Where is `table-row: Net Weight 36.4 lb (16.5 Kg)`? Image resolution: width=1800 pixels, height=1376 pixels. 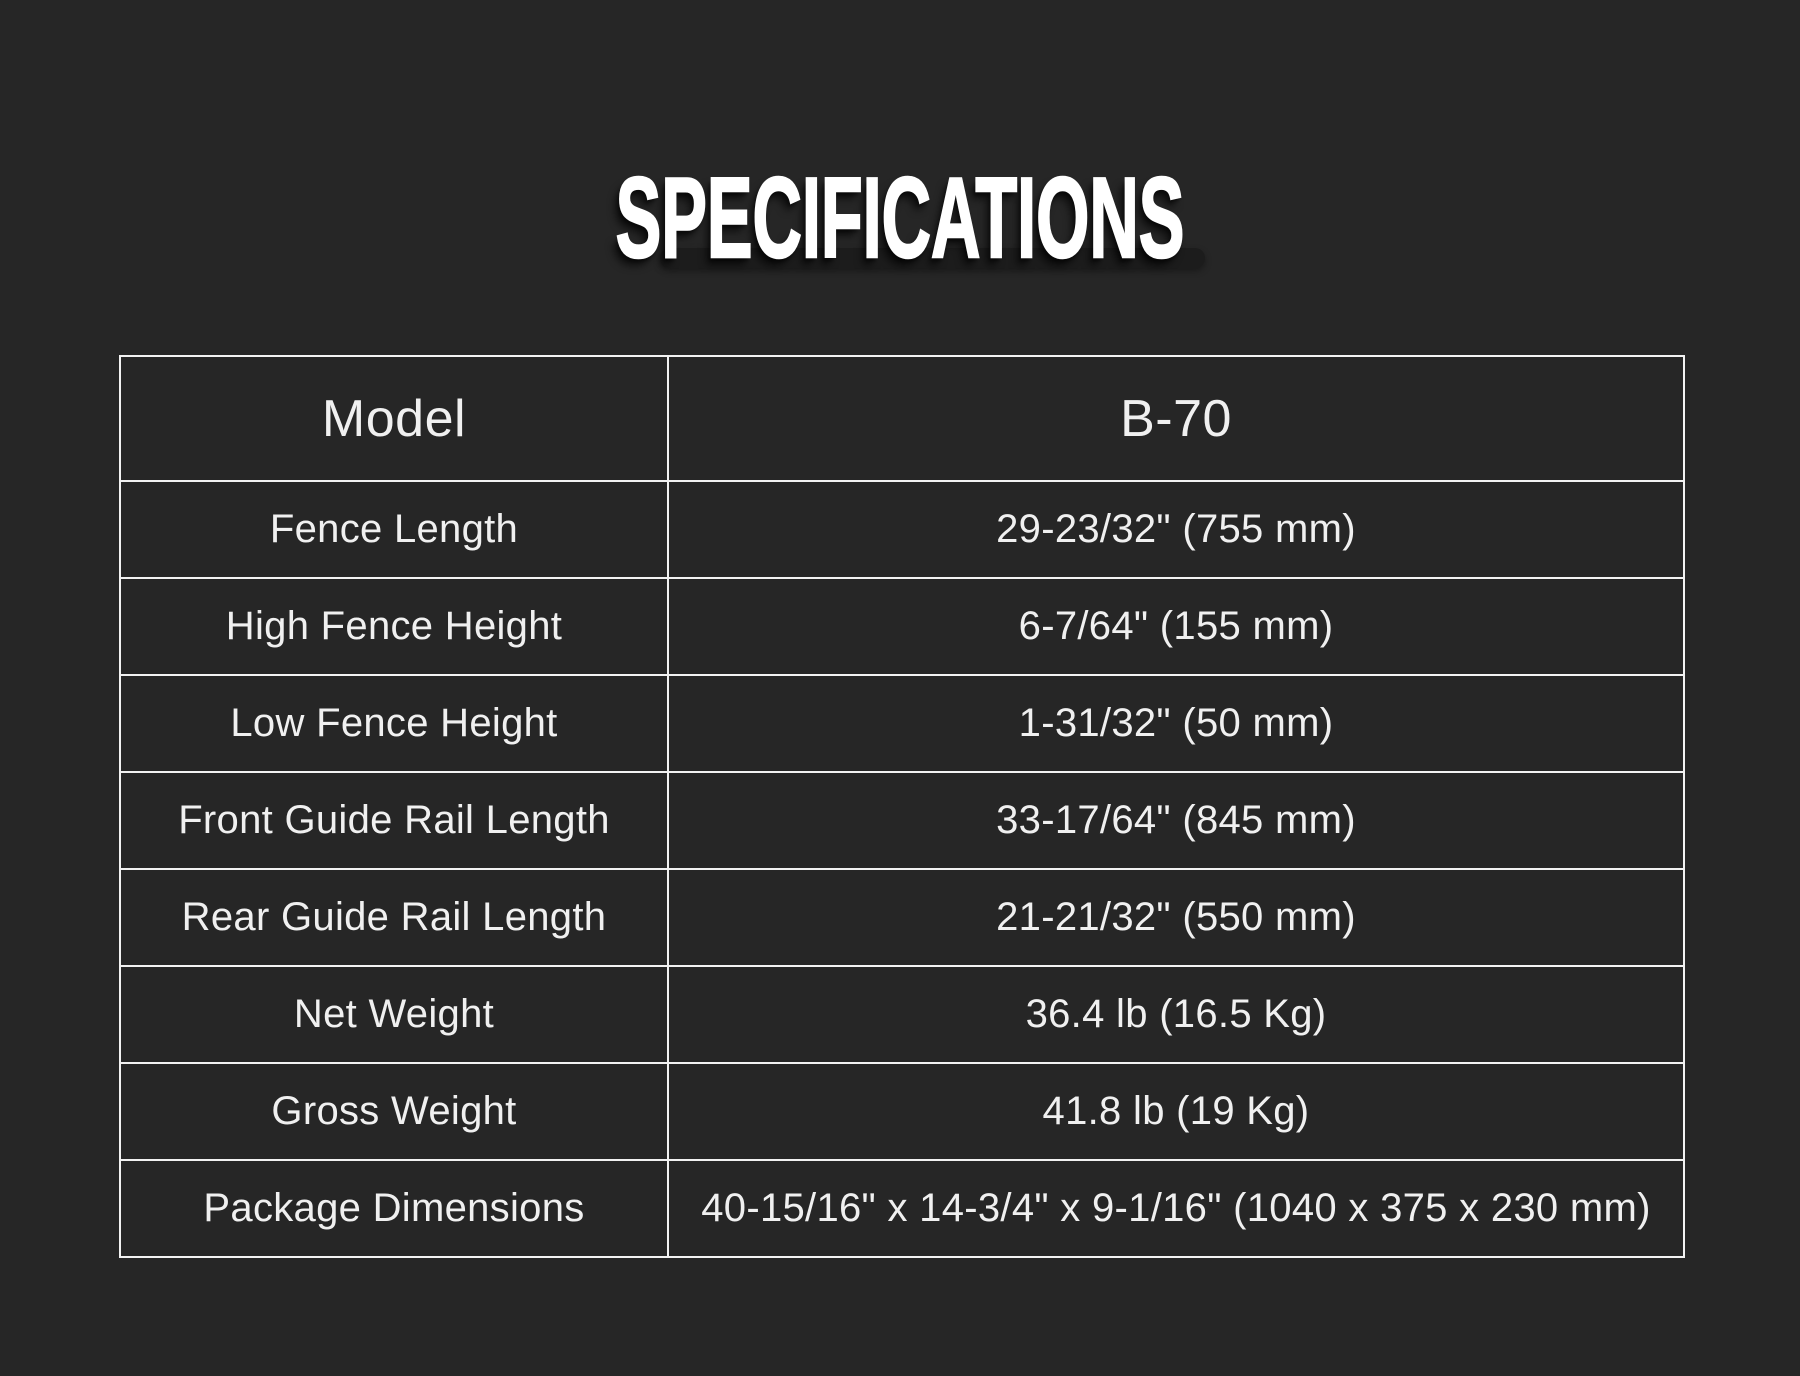 table-row: Net Weight 36.4 lb (16.5 Kg) is located at coordinates (902, 1014).